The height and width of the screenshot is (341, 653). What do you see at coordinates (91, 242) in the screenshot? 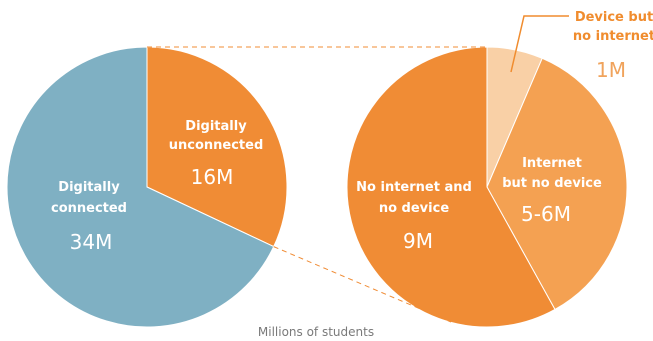
I see `slice-value-digitally-connected: 34M` at bounding box center [91, 242].